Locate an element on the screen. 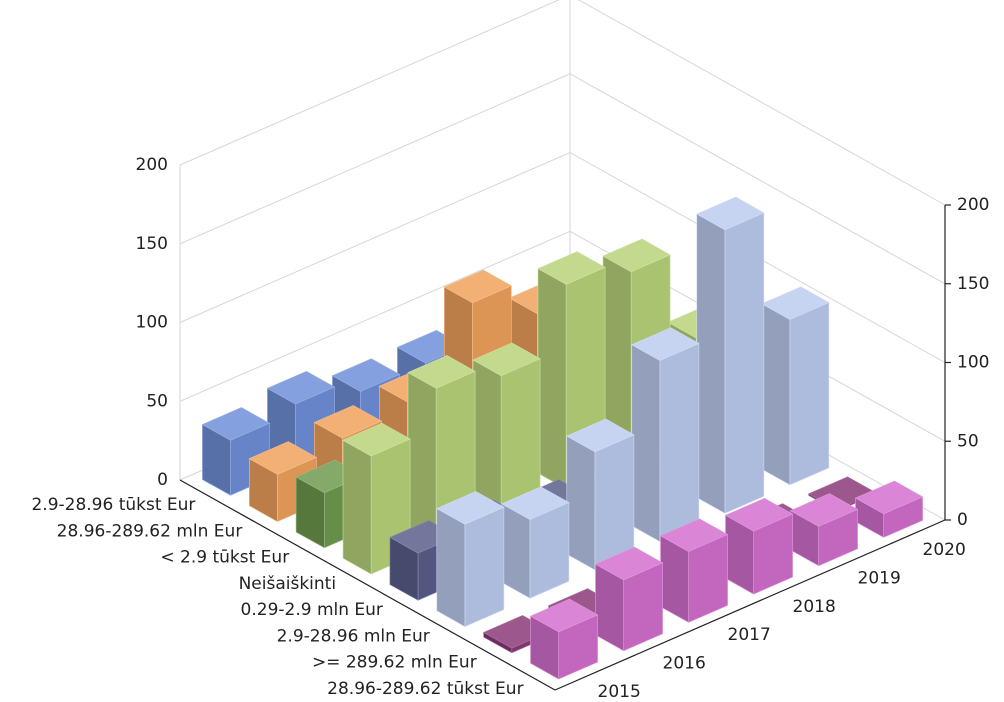 The width and height of the screenshot is (1004, 702). x-tick-label: 2019 is located at coordinates (879, 579).